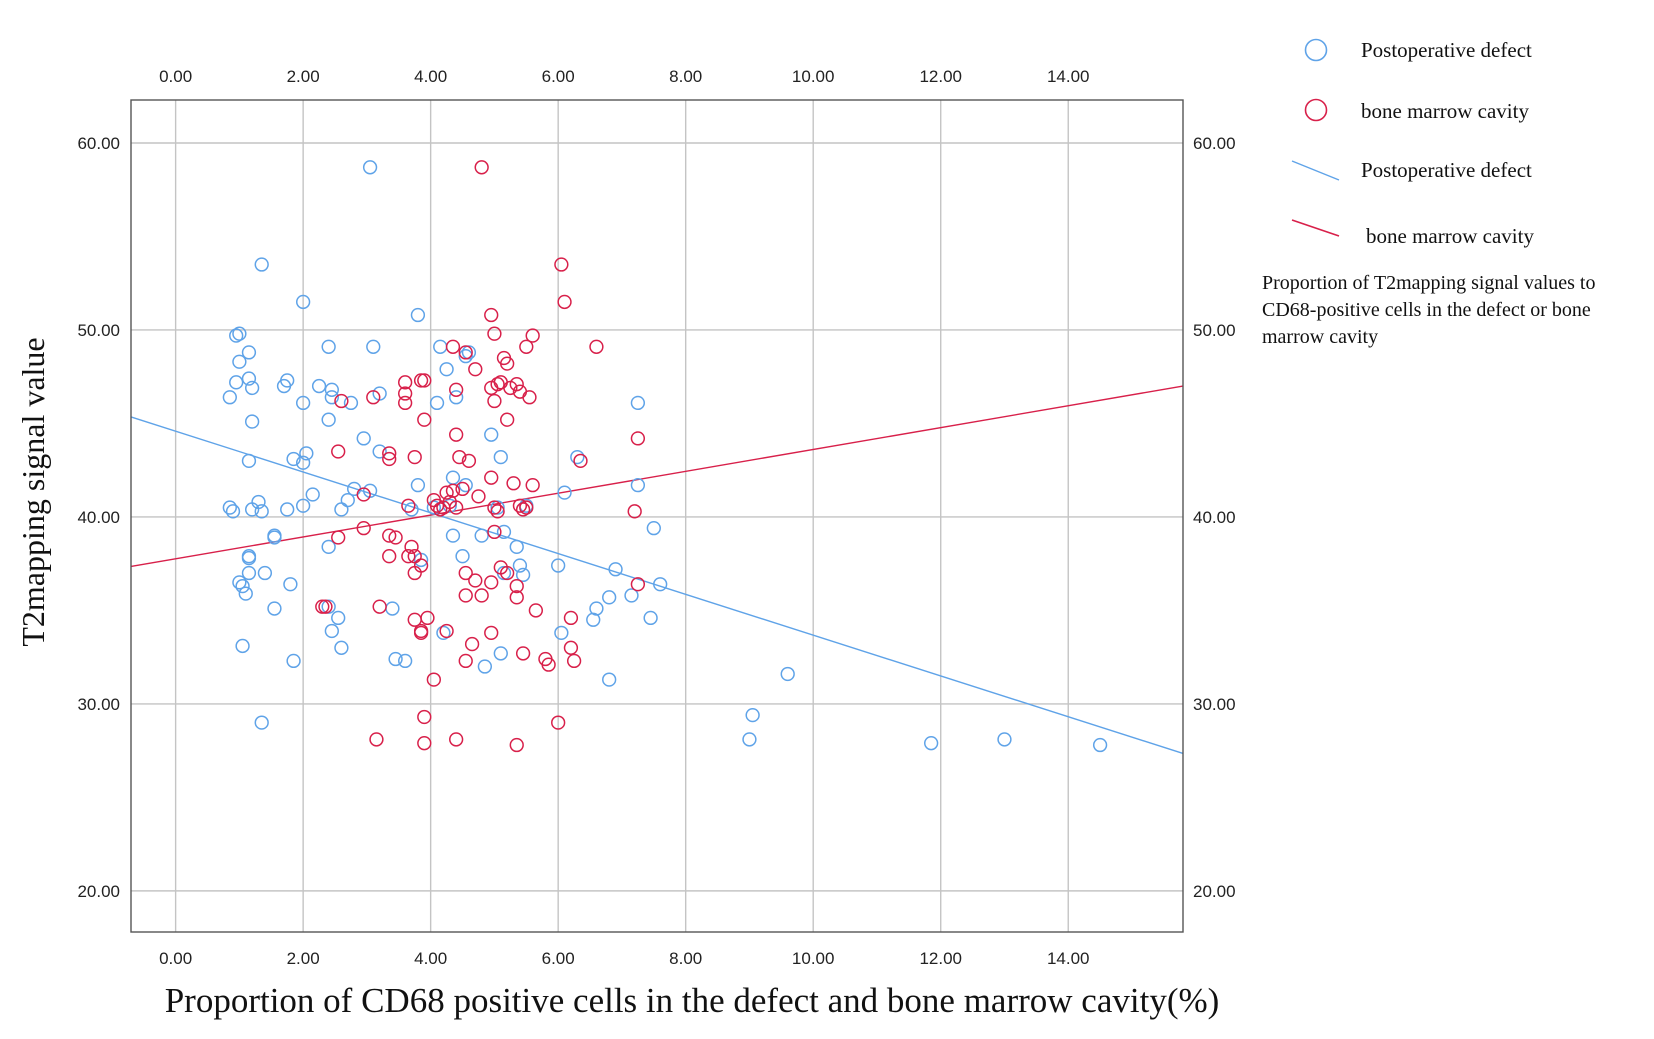 This screenshot has width=1654, height=1039. What do you see at coordinates (940, 958) in the screenshot?
I see `x-tick-label-bottom: 12.00` at bounding box center [940, 958].